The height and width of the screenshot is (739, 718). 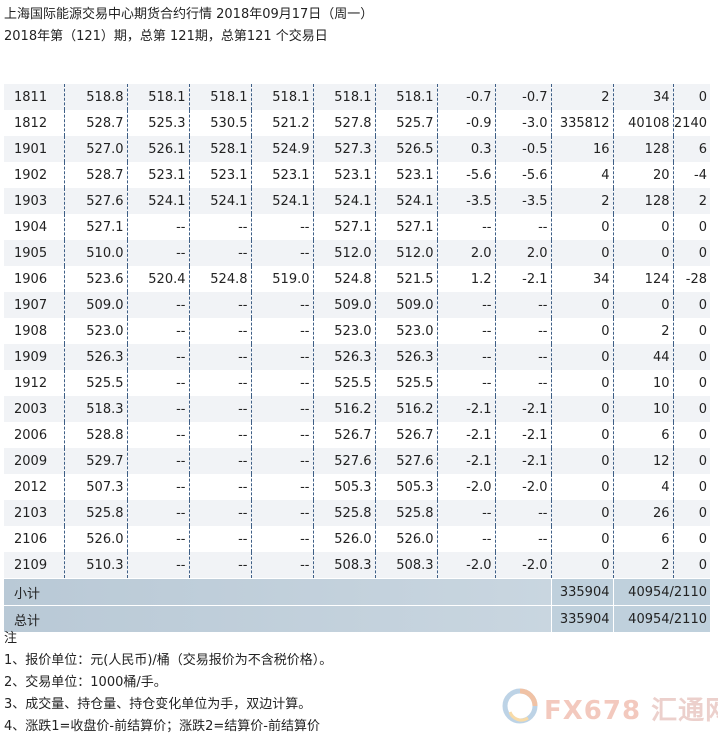 I want to click on cell-volume: 34, so click(x=581, y=279).